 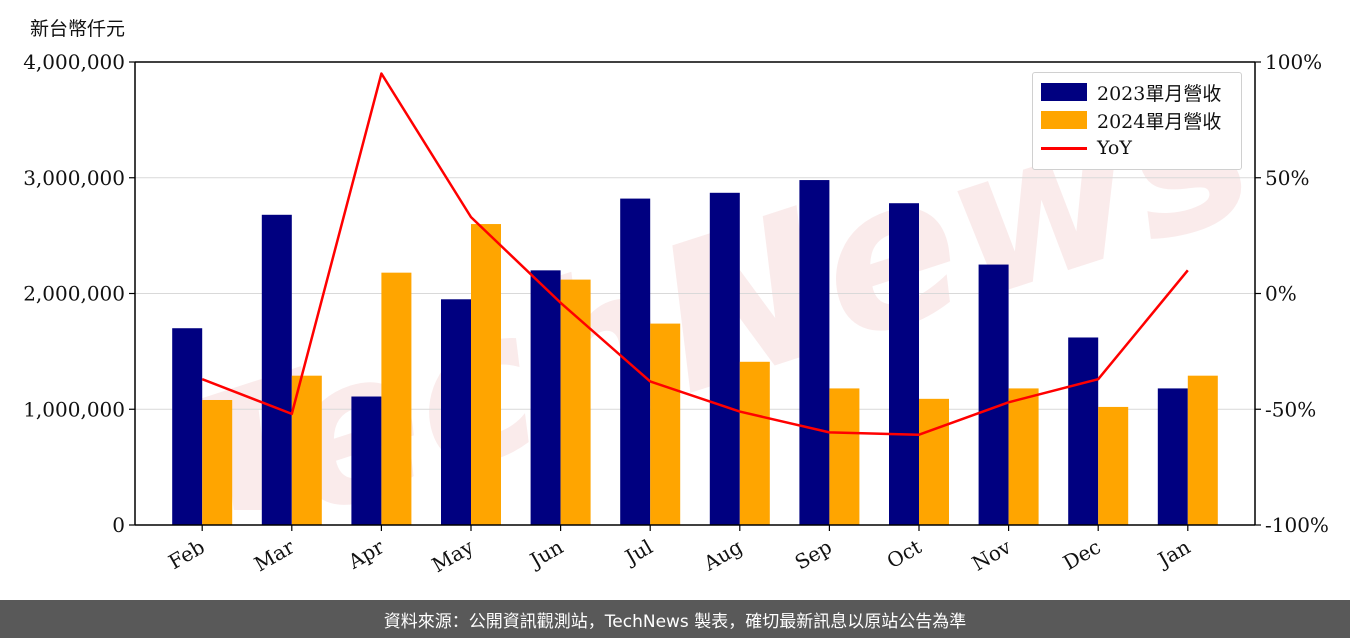 What do you see at coordinates (635, 361) in the screenshot?
I see `bar-2023-jul` at bounding box center [635, 361].